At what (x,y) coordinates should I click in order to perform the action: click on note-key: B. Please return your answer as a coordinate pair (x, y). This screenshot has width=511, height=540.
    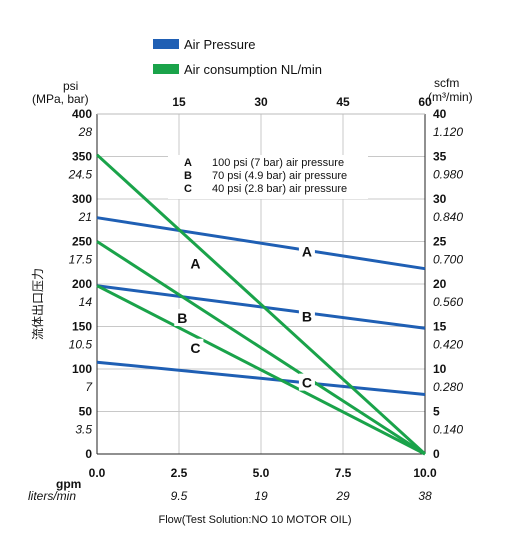
    Looking at the image, I should click on (188, 176).